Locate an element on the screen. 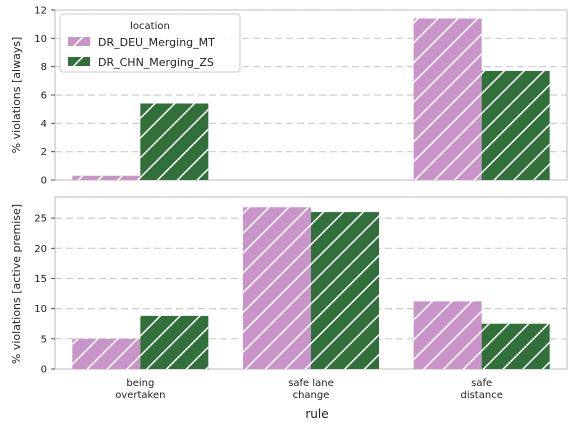 Image resolution: width=577 pixels, height=426 pixels. category-label-safe-lane-change-line1: safe lane is located at coordinates (311, 383).